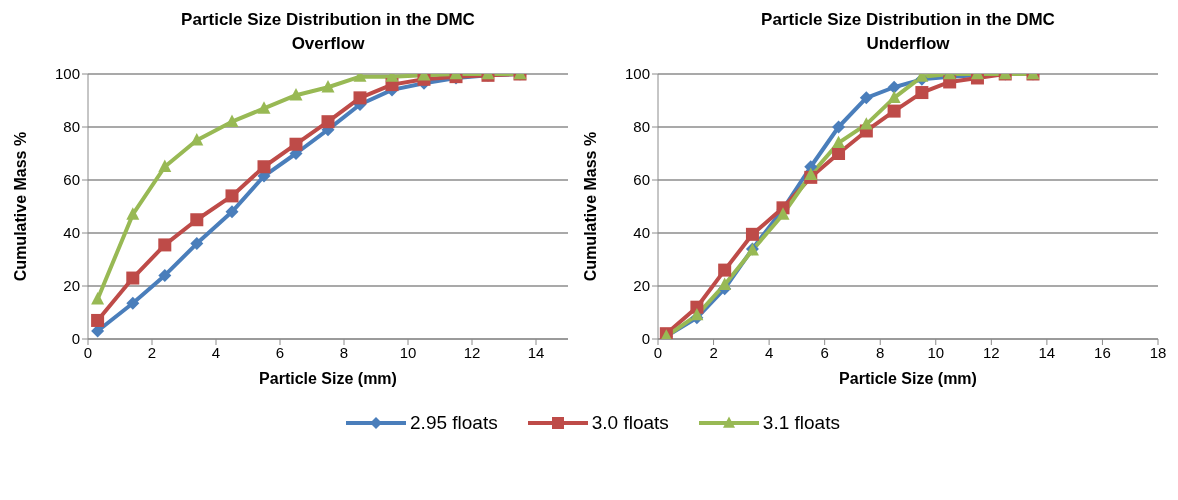 The width and height of the screenshot is (1178, 500). Describe the element at coordinates (630, 423) in the screenshot. I see `legend-label: 3.0 floats` at that location.